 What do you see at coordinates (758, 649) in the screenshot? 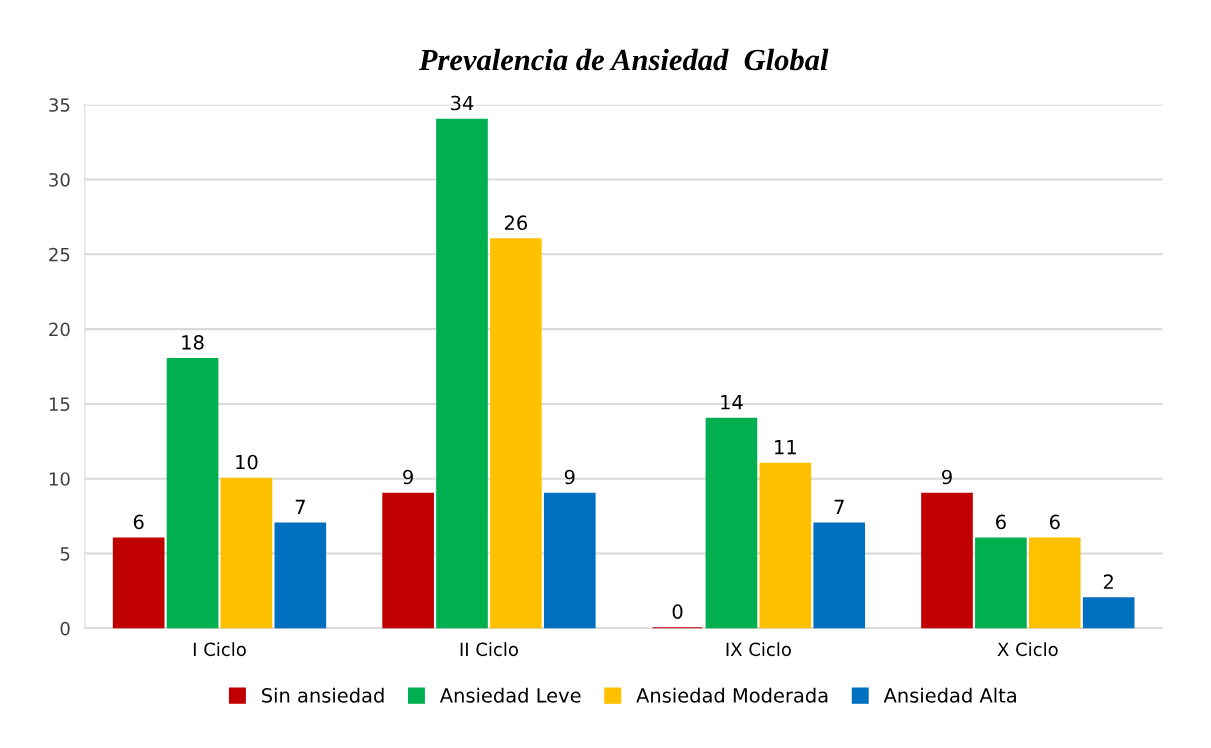
I see `x-tick-label: IX Ciclo` at bounding box center [758, 649].